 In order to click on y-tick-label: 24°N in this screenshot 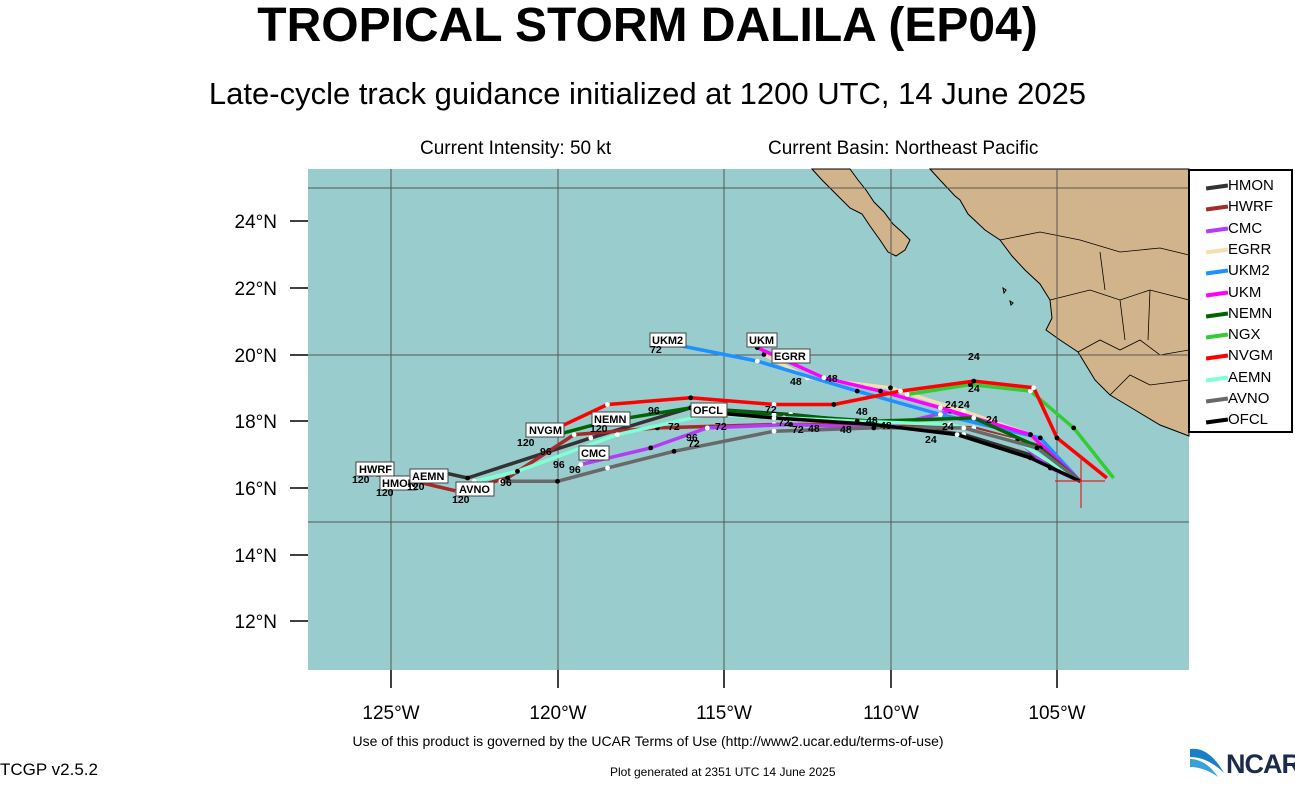, I will do `click(256, 222)`.